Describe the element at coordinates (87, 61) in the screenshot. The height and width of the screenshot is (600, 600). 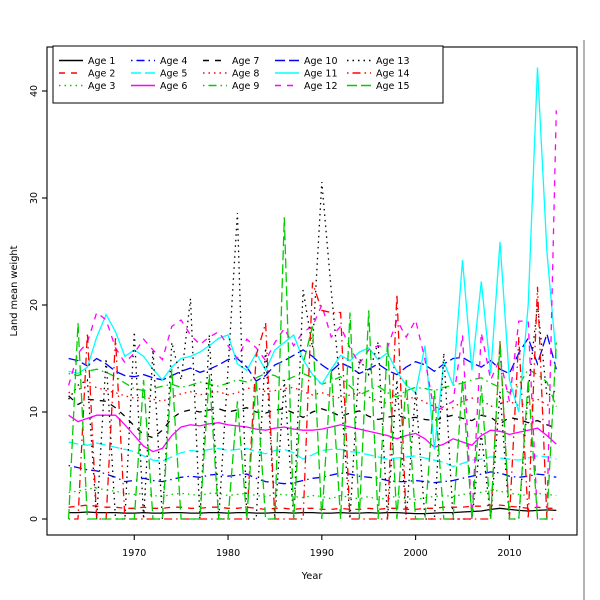
I see `legend-item-age-1: Age 1` at that location.